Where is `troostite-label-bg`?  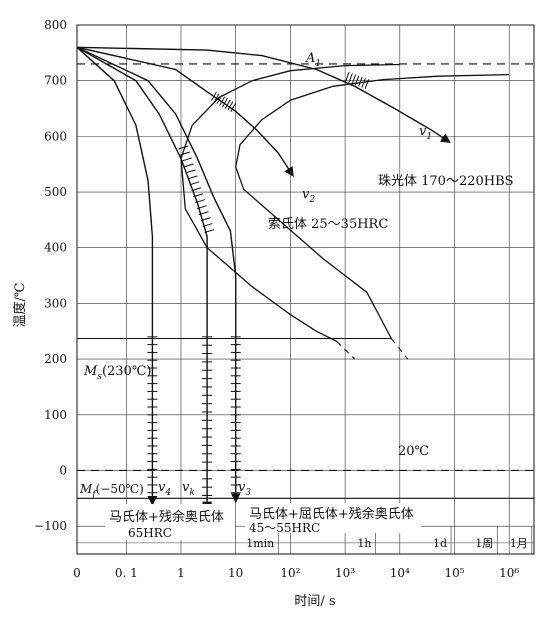 troostite-label-bg is located at coordinates (333, 518).